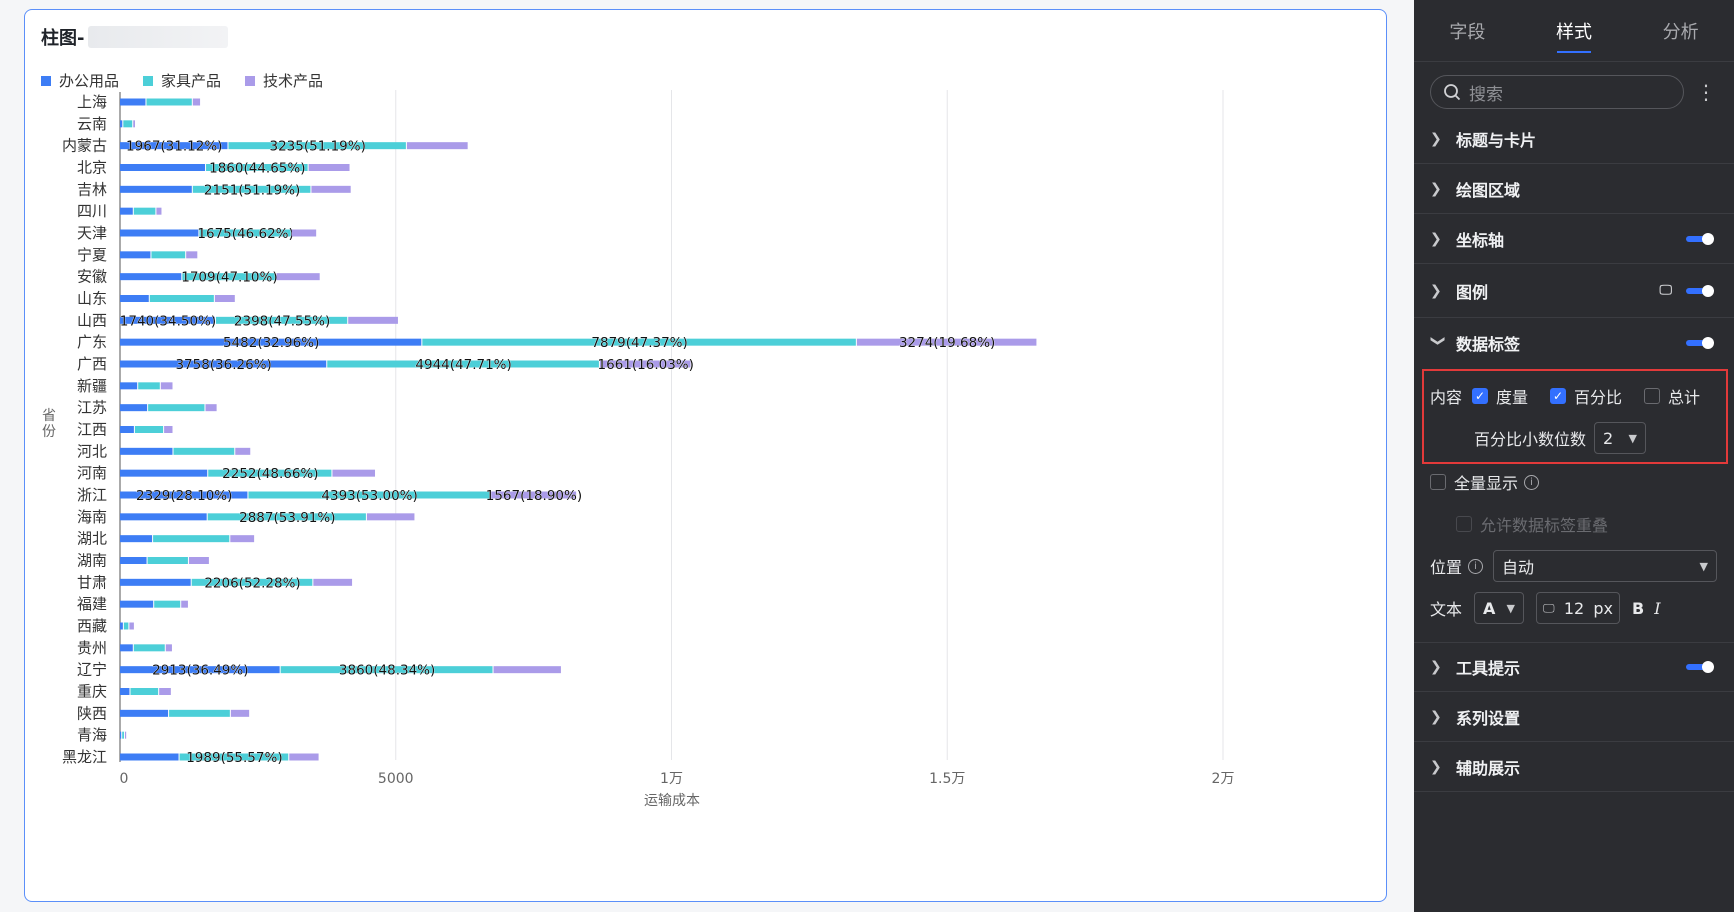 The image size is (1734, 912). I want to click on section-plot-area: ❯ 绘图区域, so click(1574, 189).